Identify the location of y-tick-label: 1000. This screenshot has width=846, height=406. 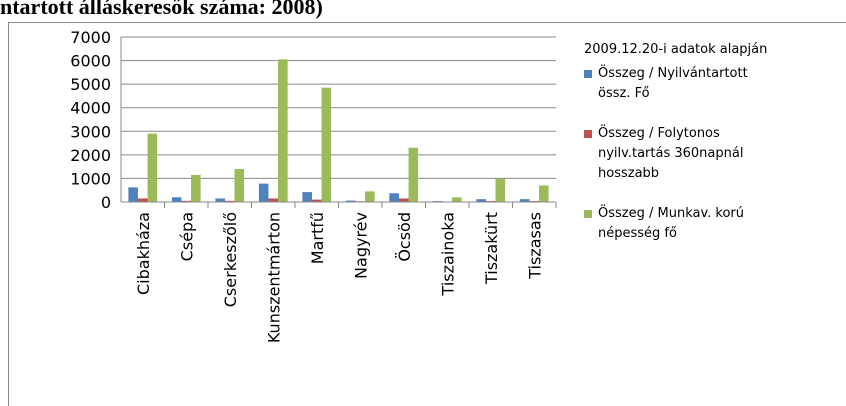
(90, 178).